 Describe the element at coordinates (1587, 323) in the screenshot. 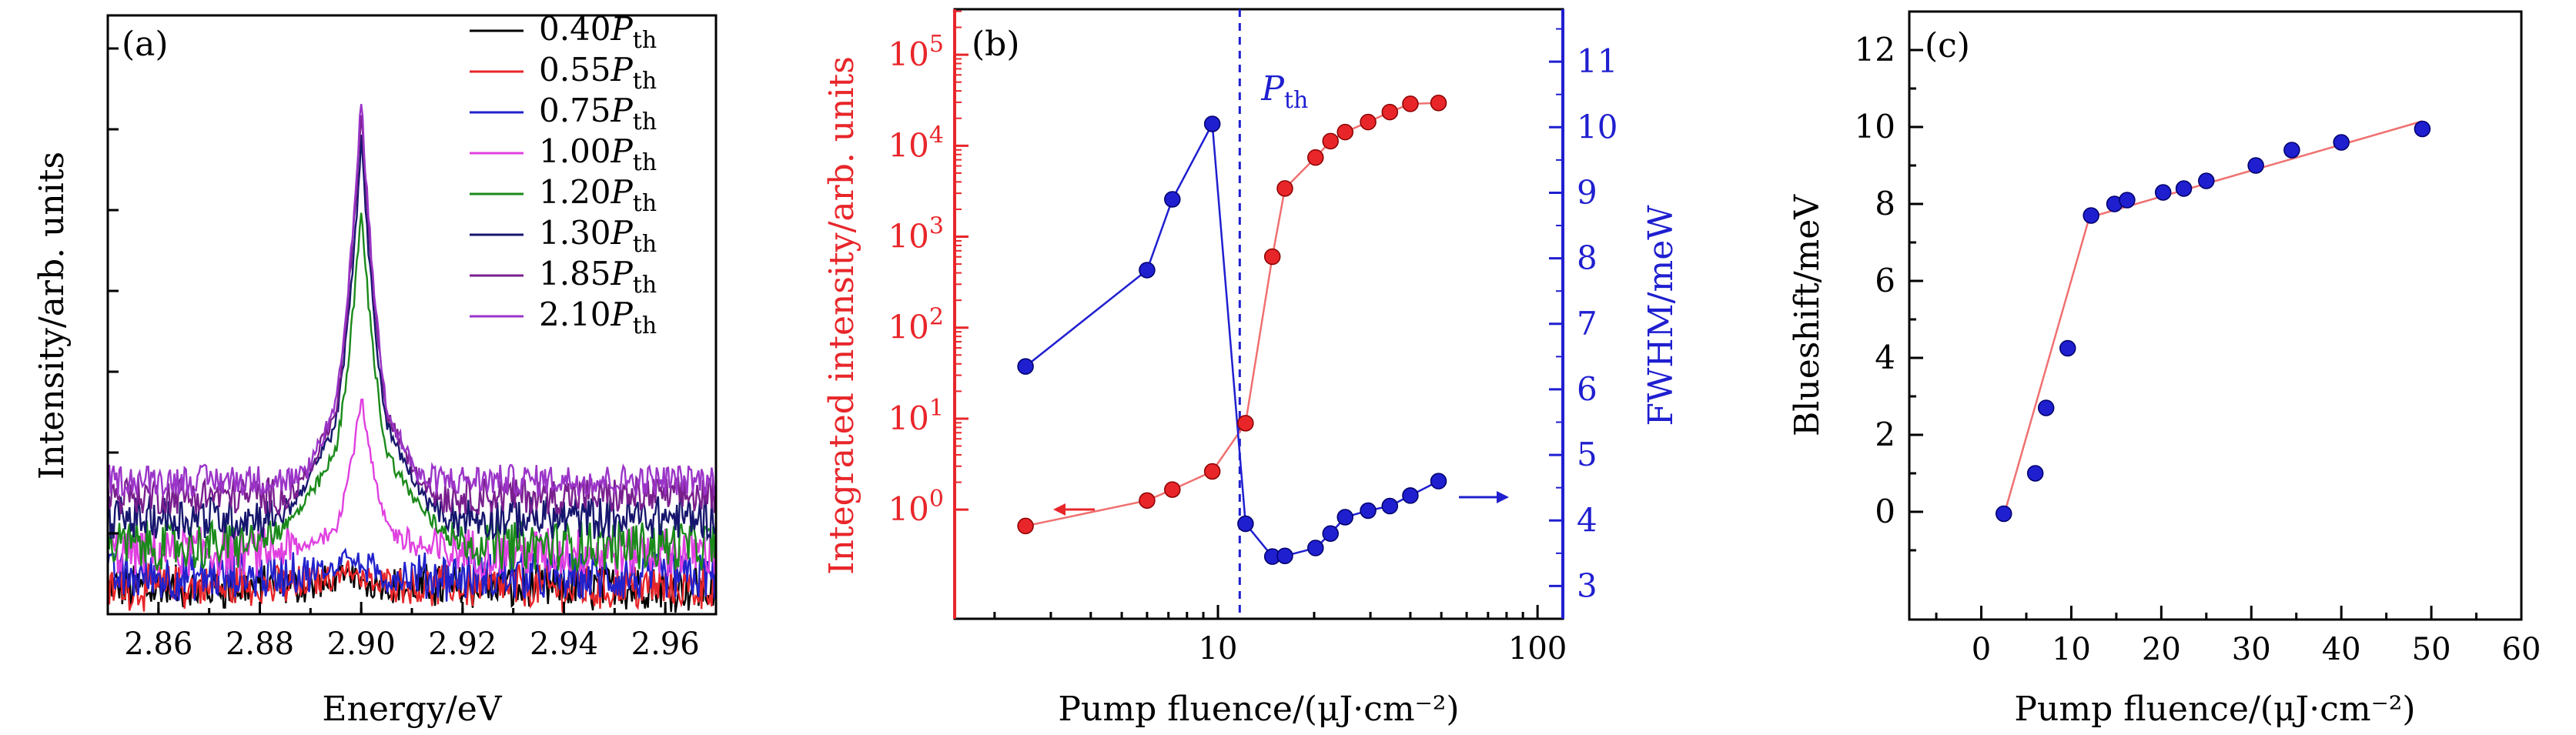

I see `right-tick-label: 7` at that location.